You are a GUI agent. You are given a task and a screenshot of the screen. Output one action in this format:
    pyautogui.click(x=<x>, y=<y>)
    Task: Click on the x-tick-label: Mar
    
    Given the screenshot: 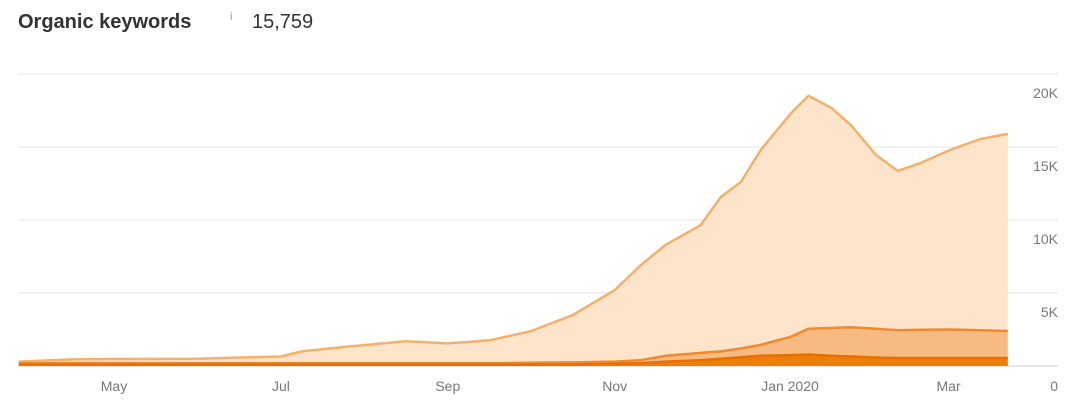 What is the action you would take?
    pyautogui.click(x=949, y=386)
    